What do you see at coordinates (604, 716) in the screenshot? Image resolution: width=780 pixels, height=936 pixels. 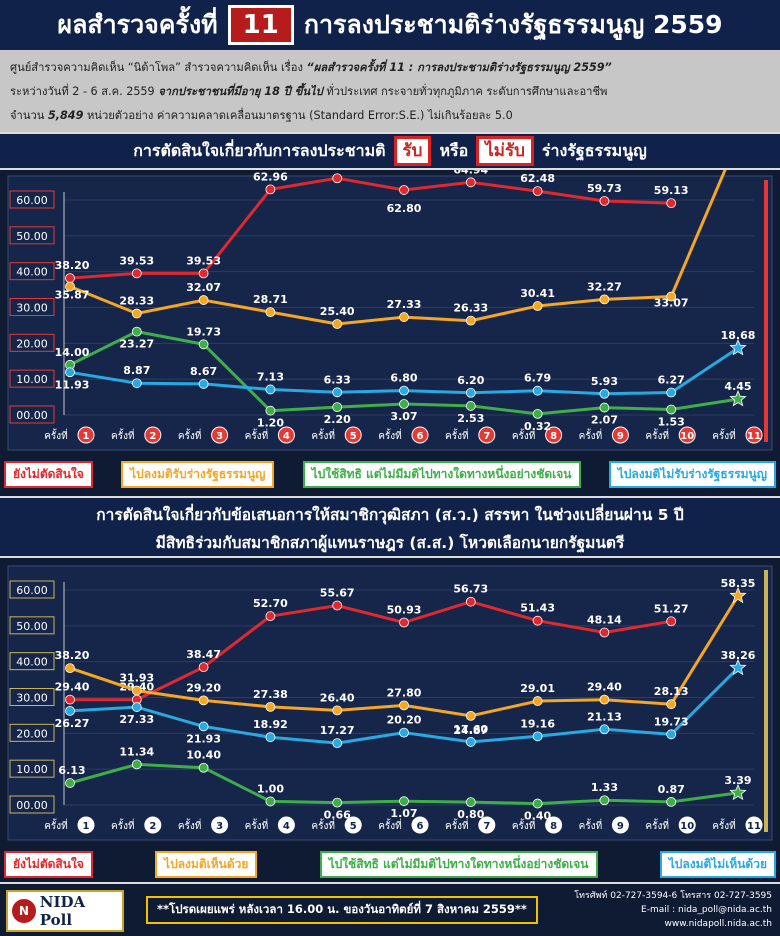 I see `data-label: 21.13` at bounding box center [604, 716].